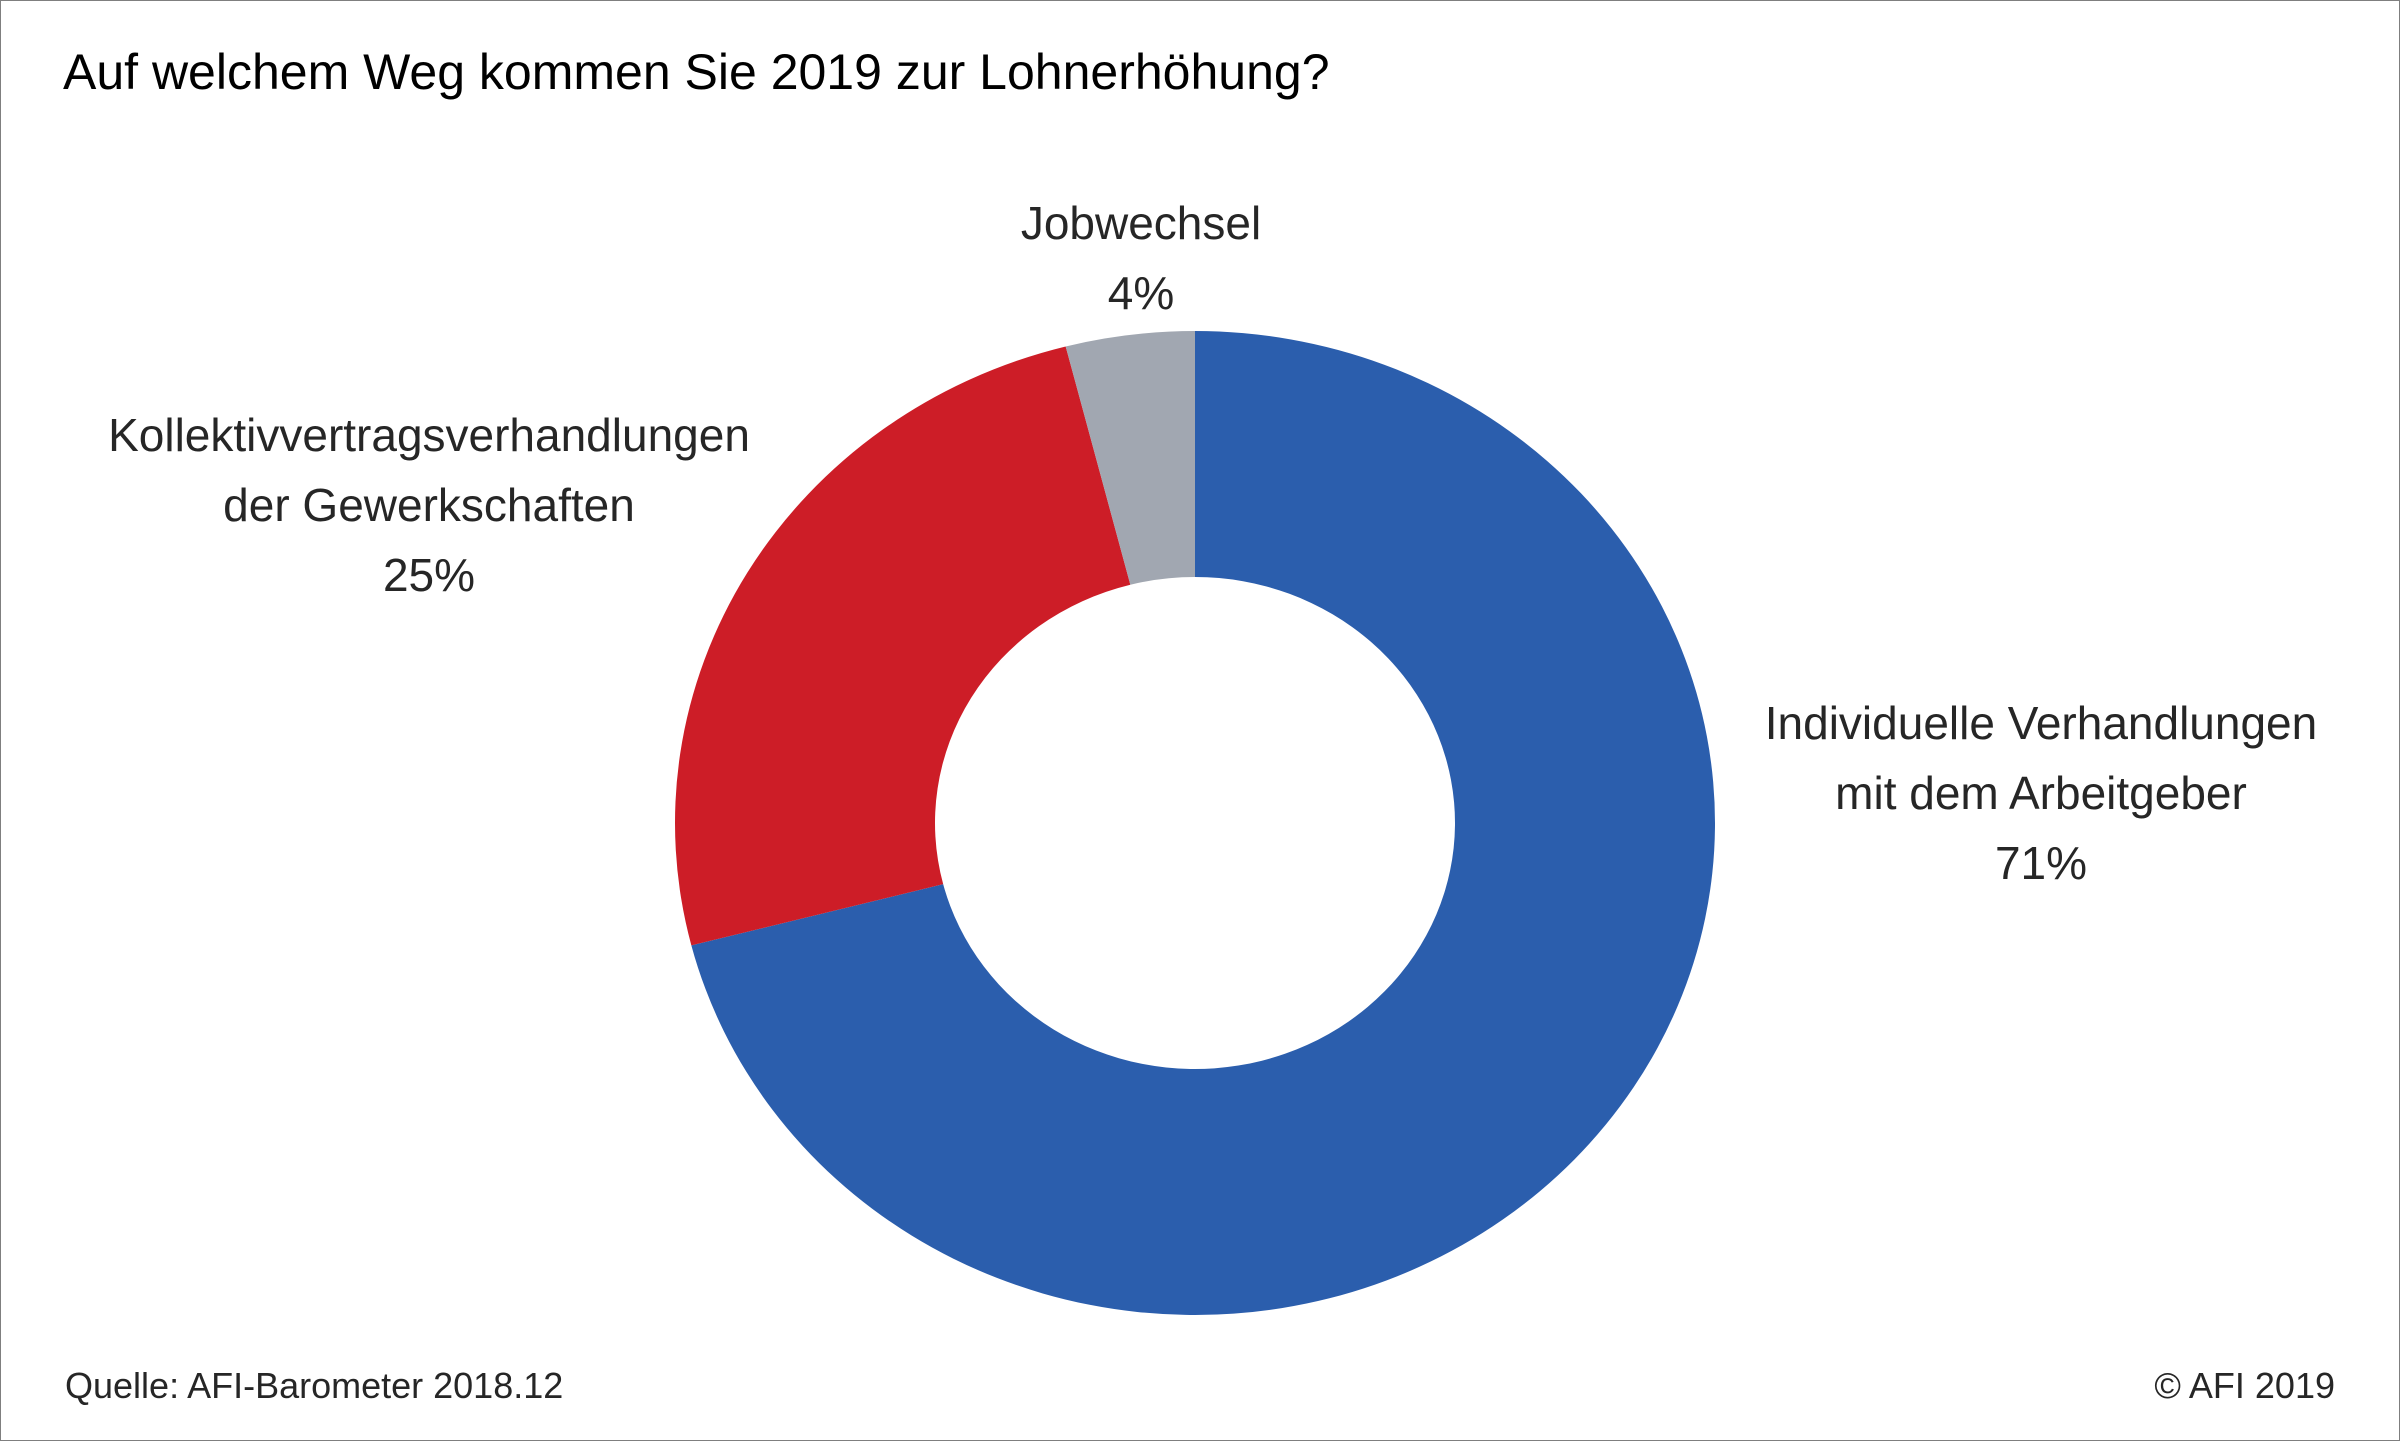 This screenshot has height=1441, width=2400. Describe the element at coordinates (429, 435) in the screenshot. I see `slice-category-label-2: Kollektivvertragsverhandlungen` at that location.